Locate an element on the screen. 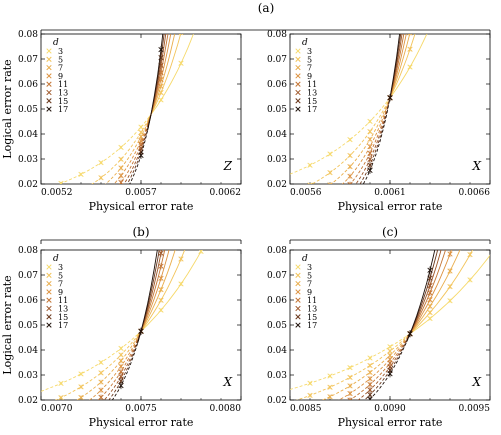  y-tick-label: 0.08 is located at coordinates (28, 35).